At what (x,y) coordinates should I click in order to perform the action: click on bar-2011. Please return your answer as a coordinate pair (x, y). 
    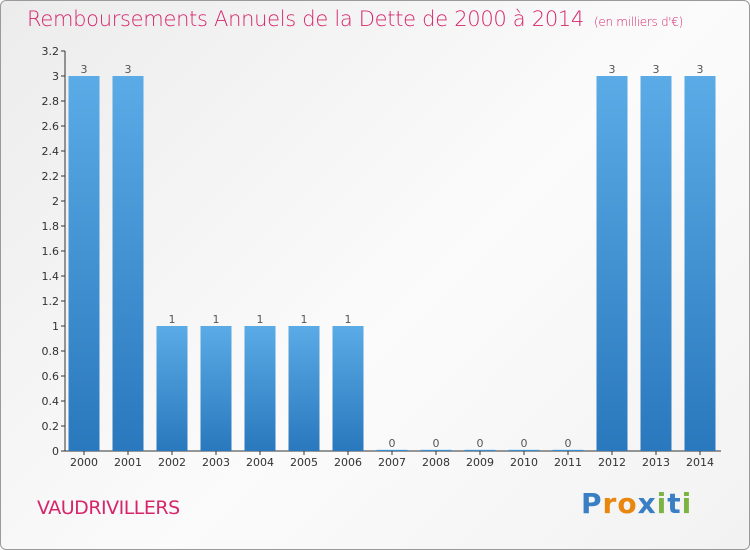
    Looking at the image, I should click on (568, 450).